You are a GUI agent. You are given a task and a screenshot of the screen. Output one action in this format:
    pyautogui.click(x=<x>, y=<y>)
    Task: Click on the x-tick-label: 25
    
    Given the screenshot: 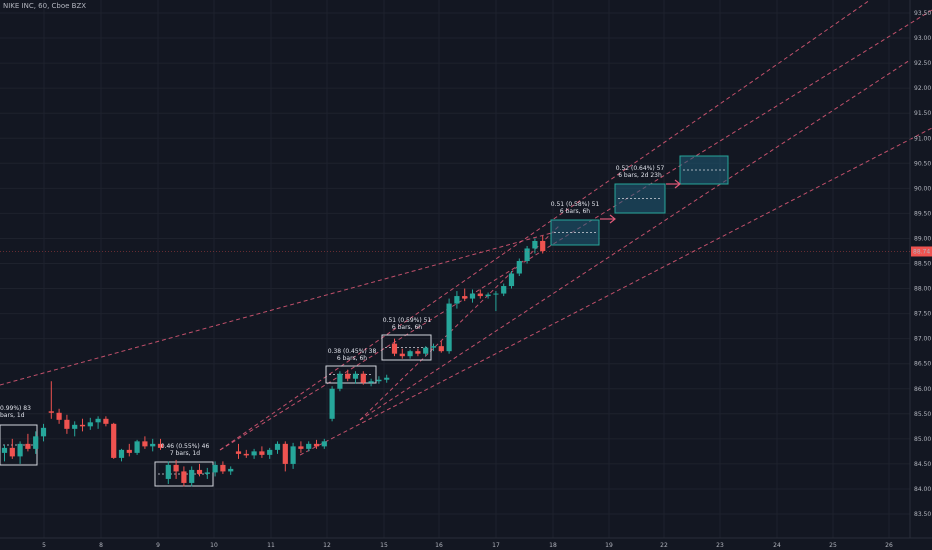 What is the action you would take?
    pyautogui.click(x=833, y=545)
    